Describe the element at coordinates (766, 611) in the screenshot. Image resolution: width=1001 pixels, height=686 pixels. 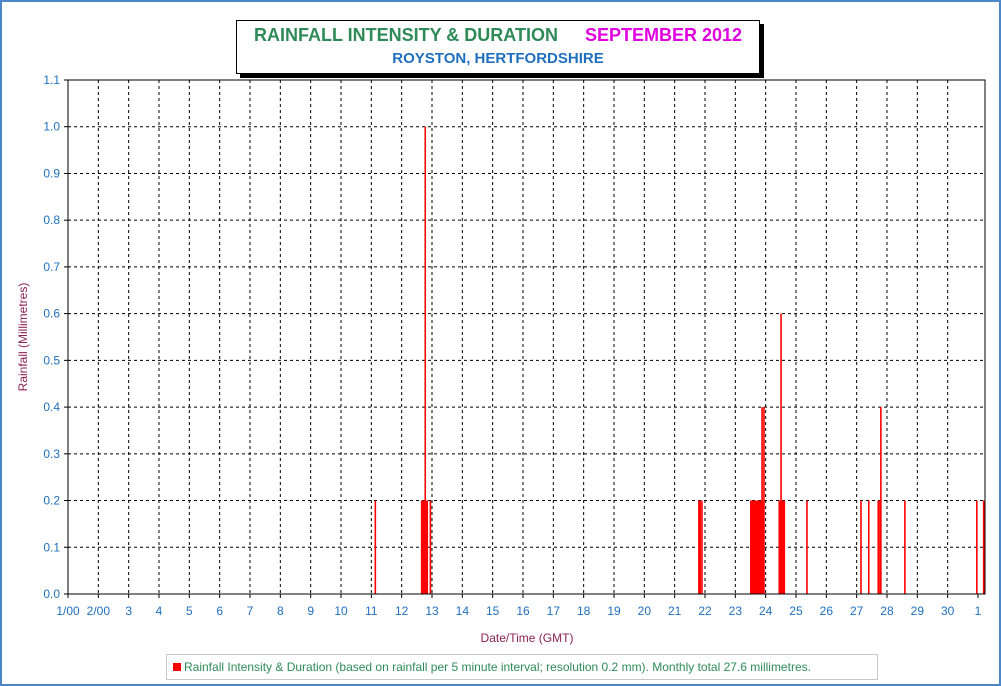
I see `x-tick-label: 24` at that location.